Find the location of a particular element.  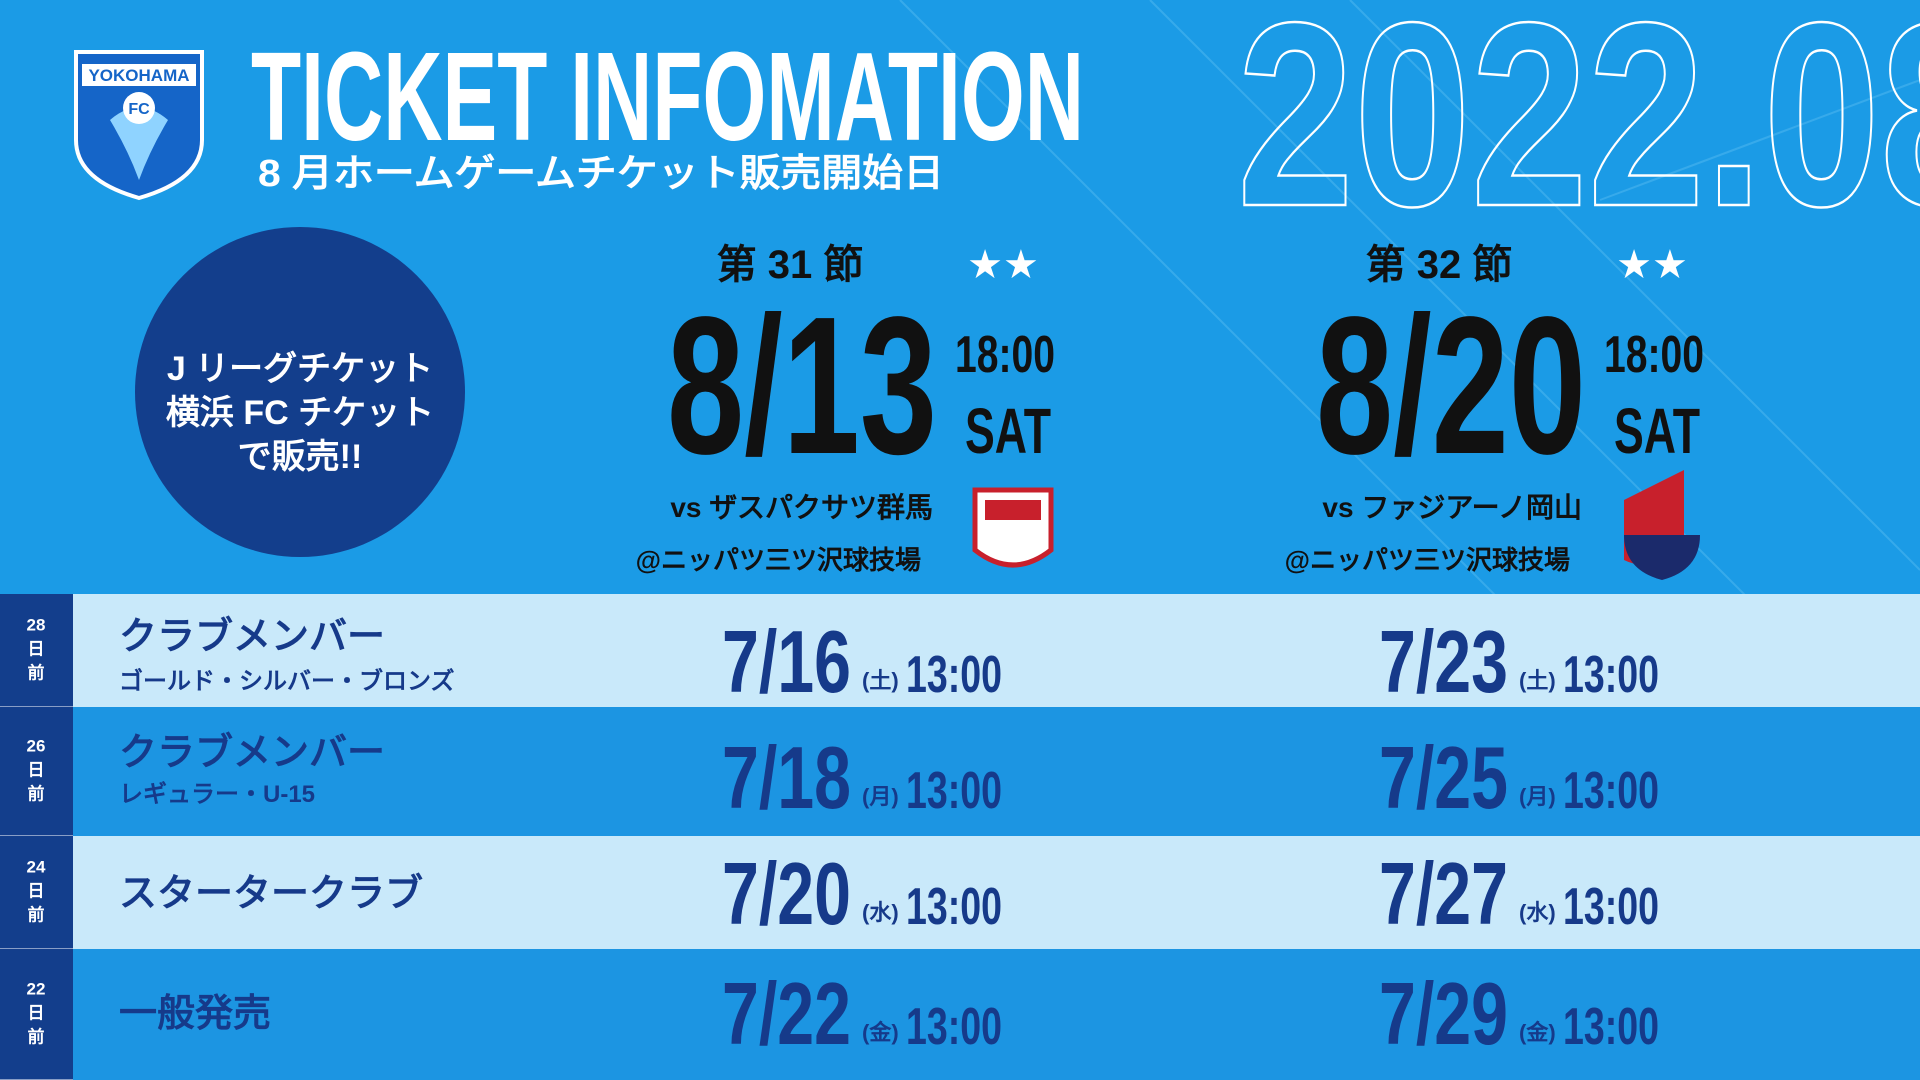

badge is located at coordinates (300, 392).